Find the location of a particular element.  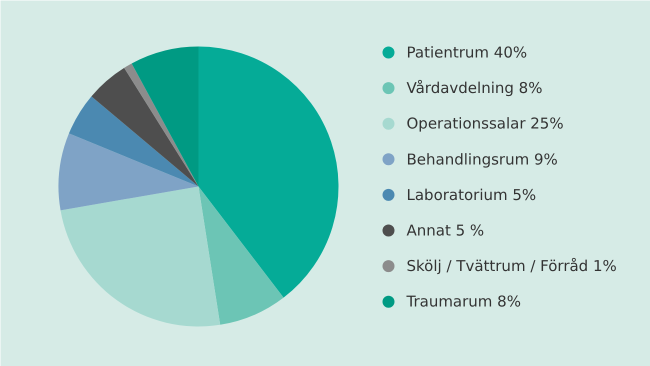

legend-label: Laboratorium 5% is located at coordinates (471, 195).